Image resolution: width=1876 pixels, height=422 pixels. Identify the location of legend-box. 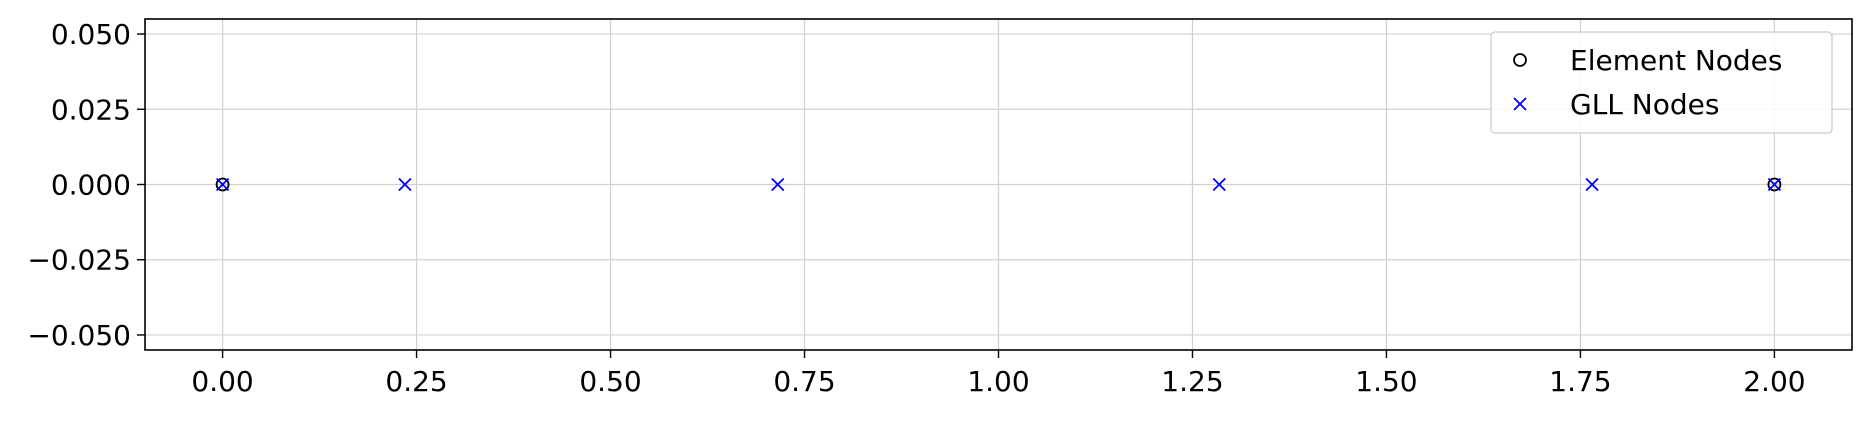
(1661, 82).